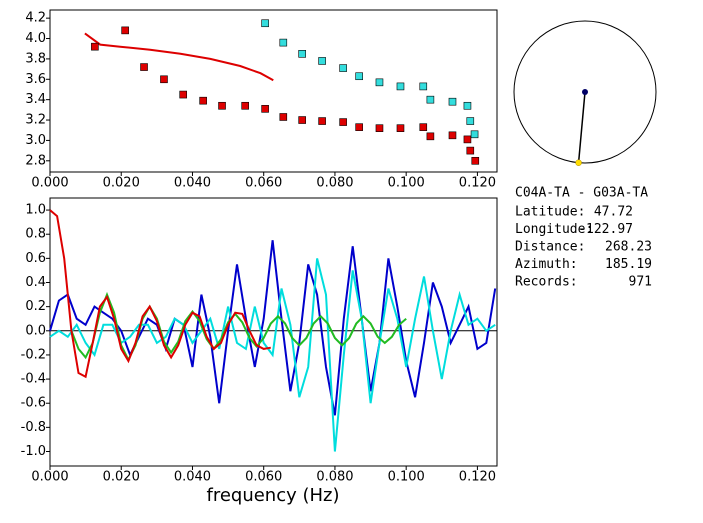 The image size is (703, 523). I want to click on y-tick-label: 0.2, so click(35, 306).